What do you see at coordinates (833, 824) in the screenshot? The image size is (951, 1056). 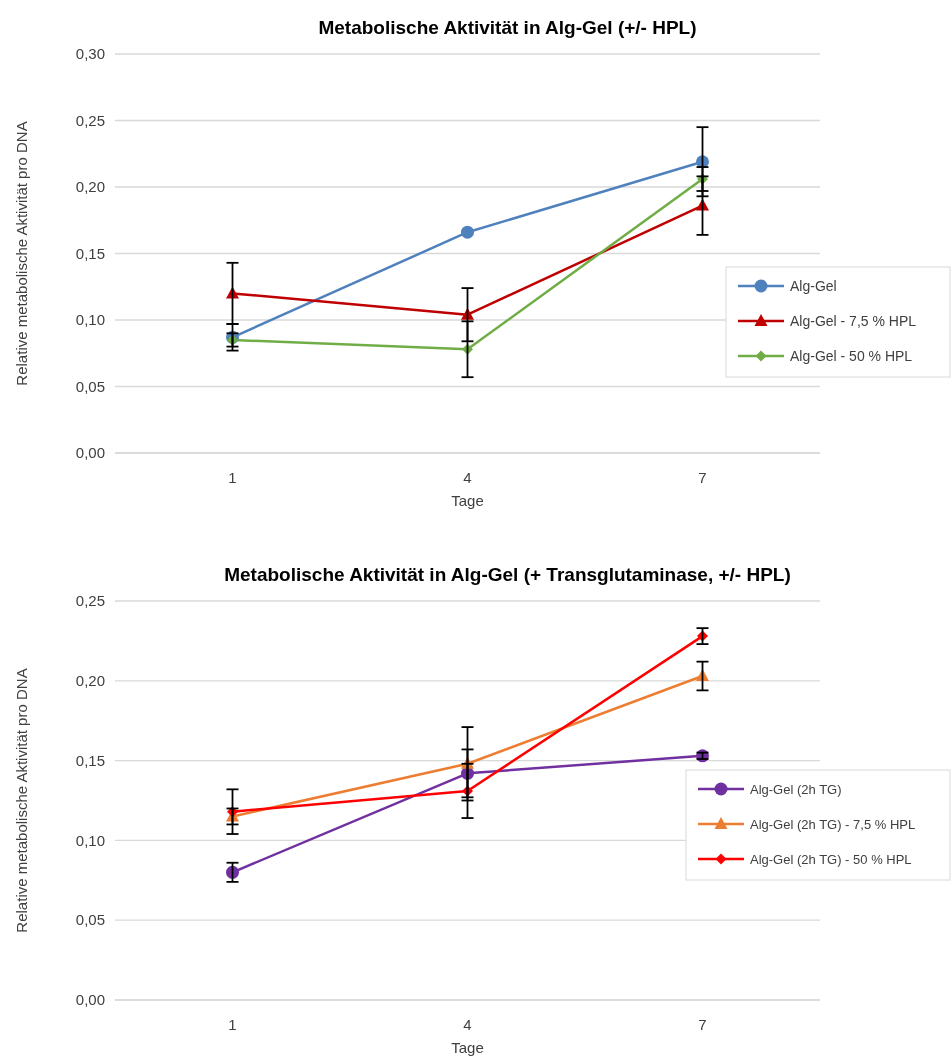 I see `legend-label: Alg-Gel (2h TG) - 7,5 % HPL` at bounding box center [833, 824].